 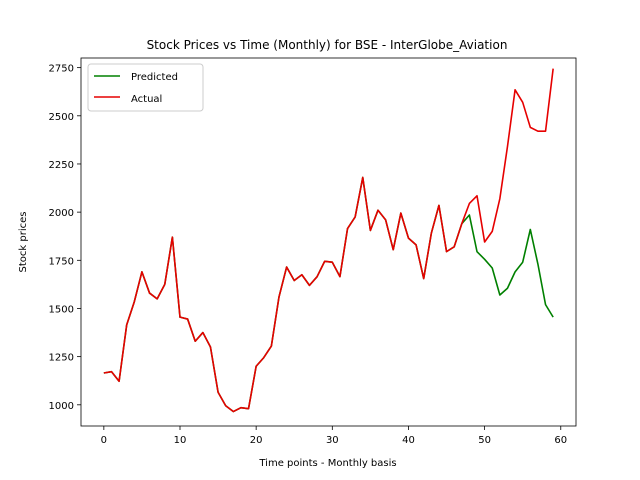 I want to click on legend: Predicted Actual, so click(x=145, y=87).